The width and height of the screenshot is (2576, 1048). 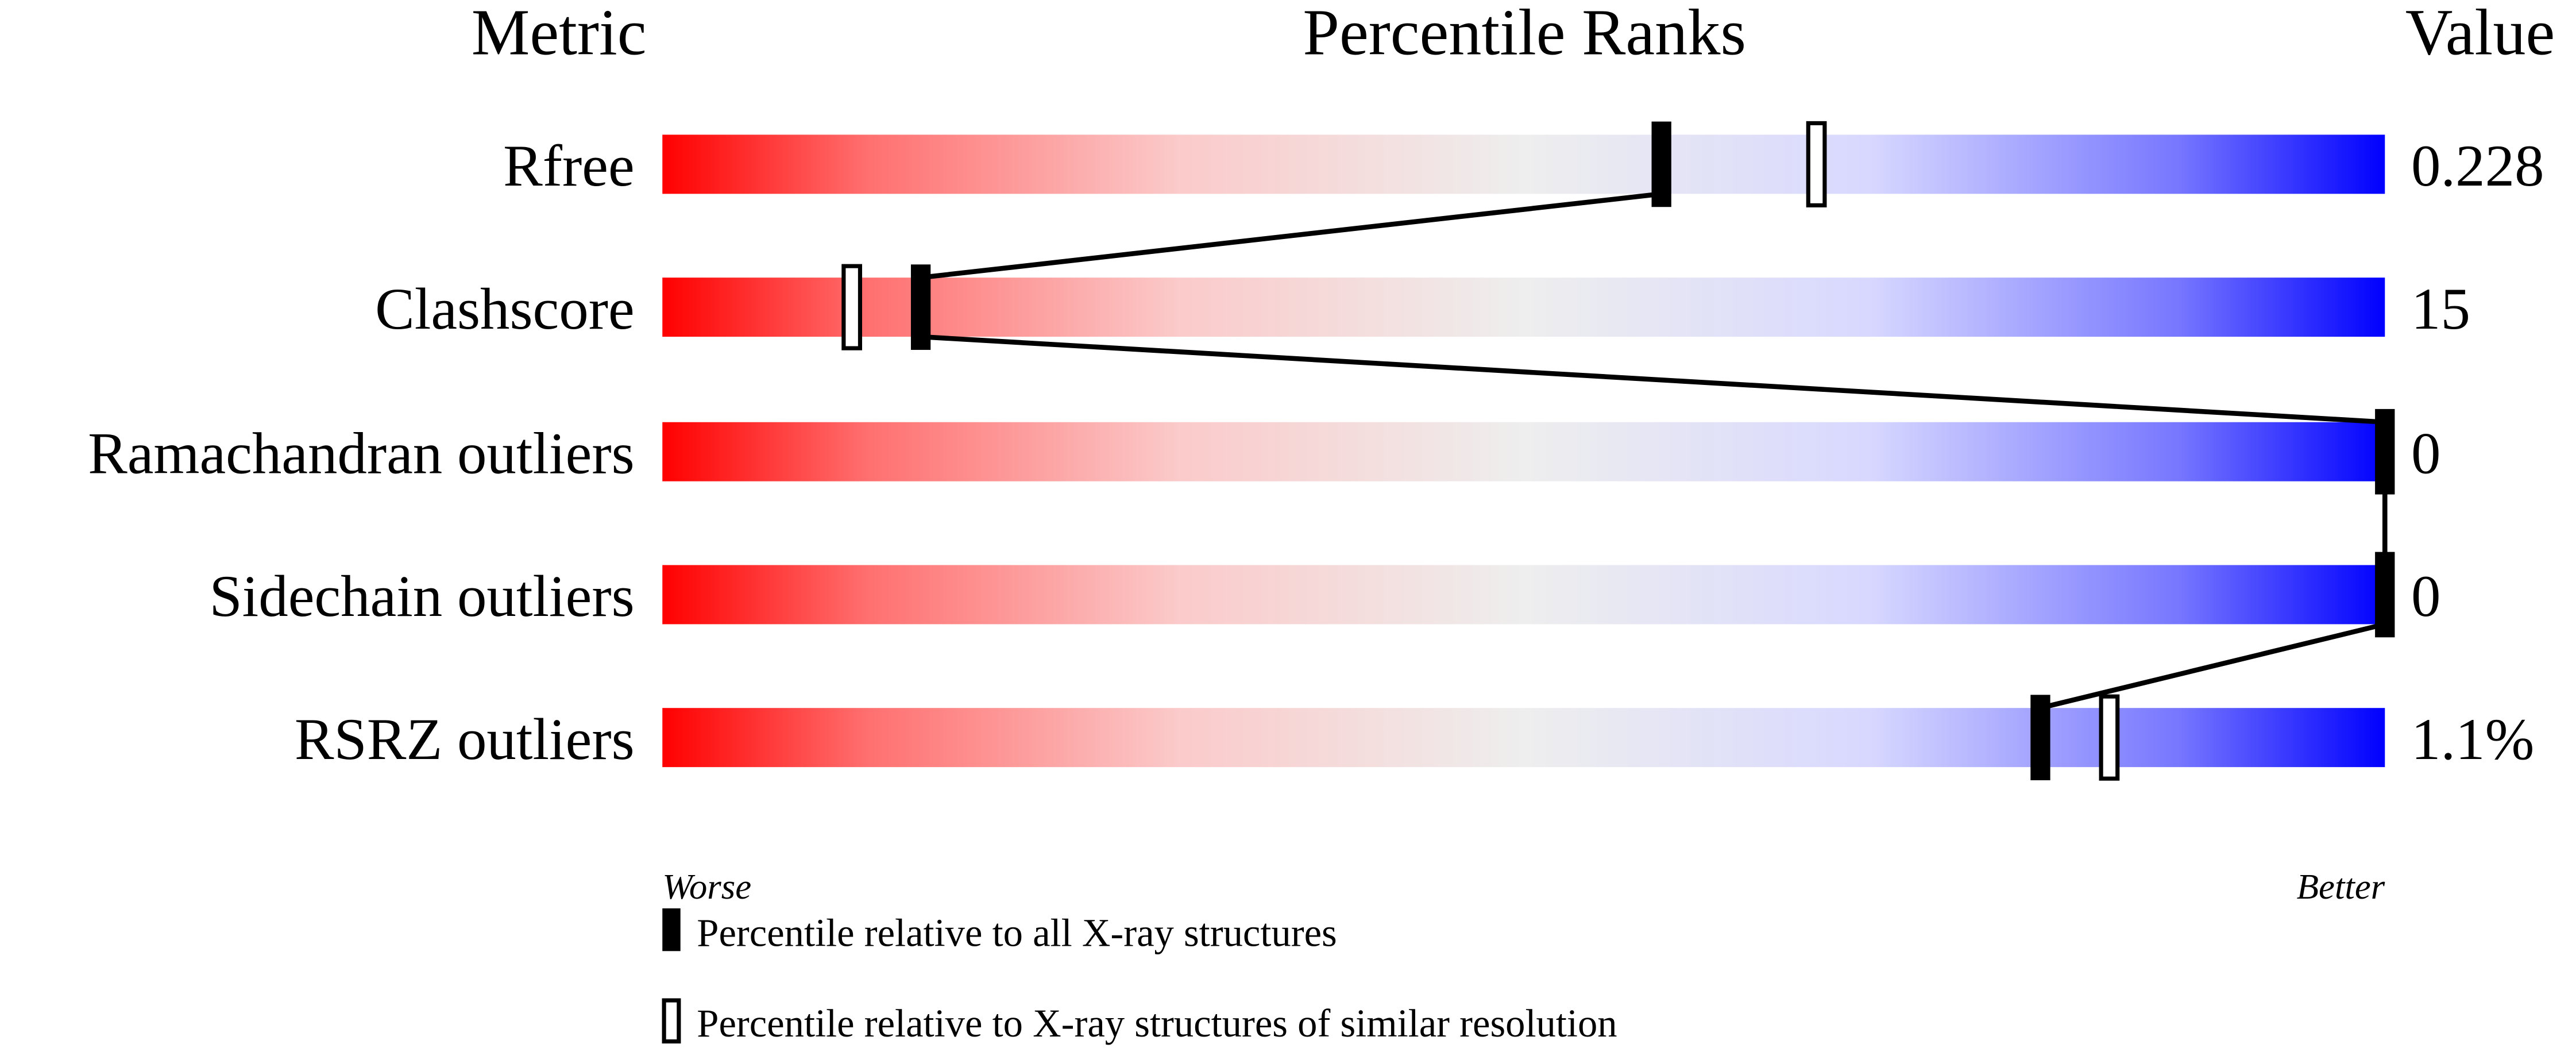 I want to click on header-metric: Metric, so click(x=559, y=34).